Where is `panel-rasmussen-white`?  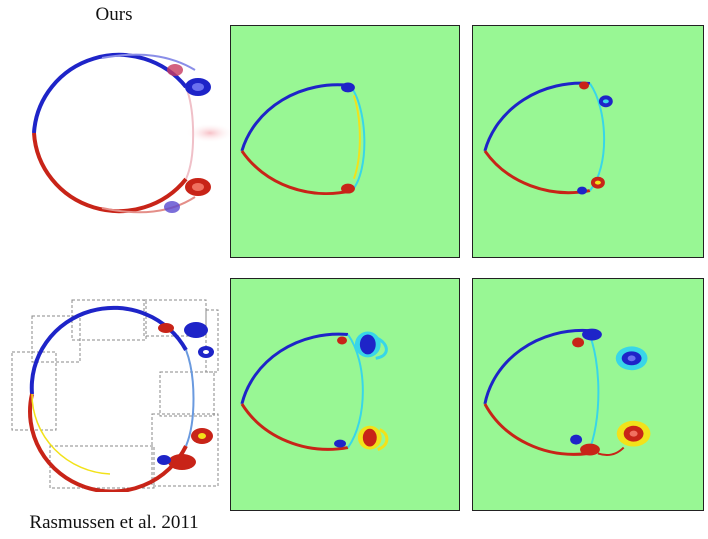 panel-rasmussen-white is located at coordinates (119, 394).